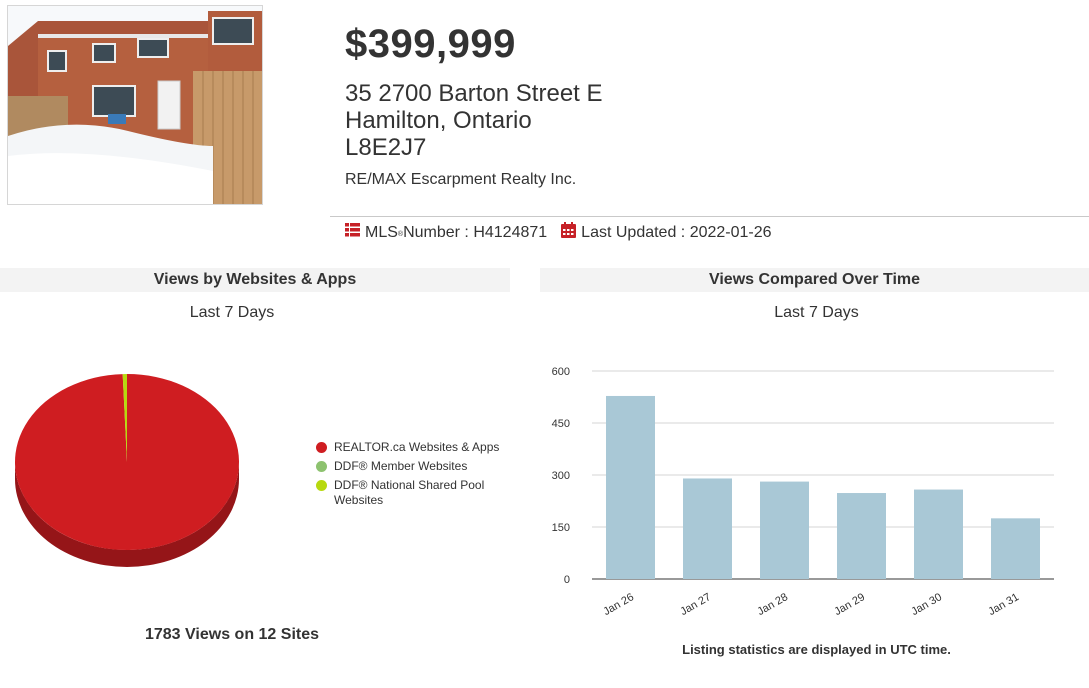  What do you see at coordinates (127, 514) in the screenshot?
I see `pie-side-wall` at bounding box center [127, 514].